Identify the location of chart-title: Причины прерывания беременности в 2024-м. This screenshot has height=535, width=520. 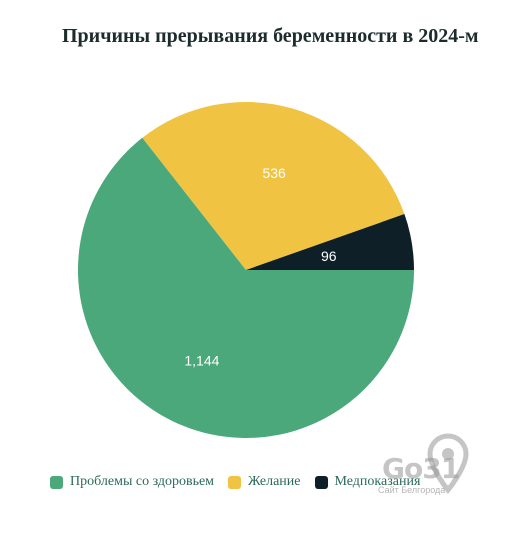
(270, 36).